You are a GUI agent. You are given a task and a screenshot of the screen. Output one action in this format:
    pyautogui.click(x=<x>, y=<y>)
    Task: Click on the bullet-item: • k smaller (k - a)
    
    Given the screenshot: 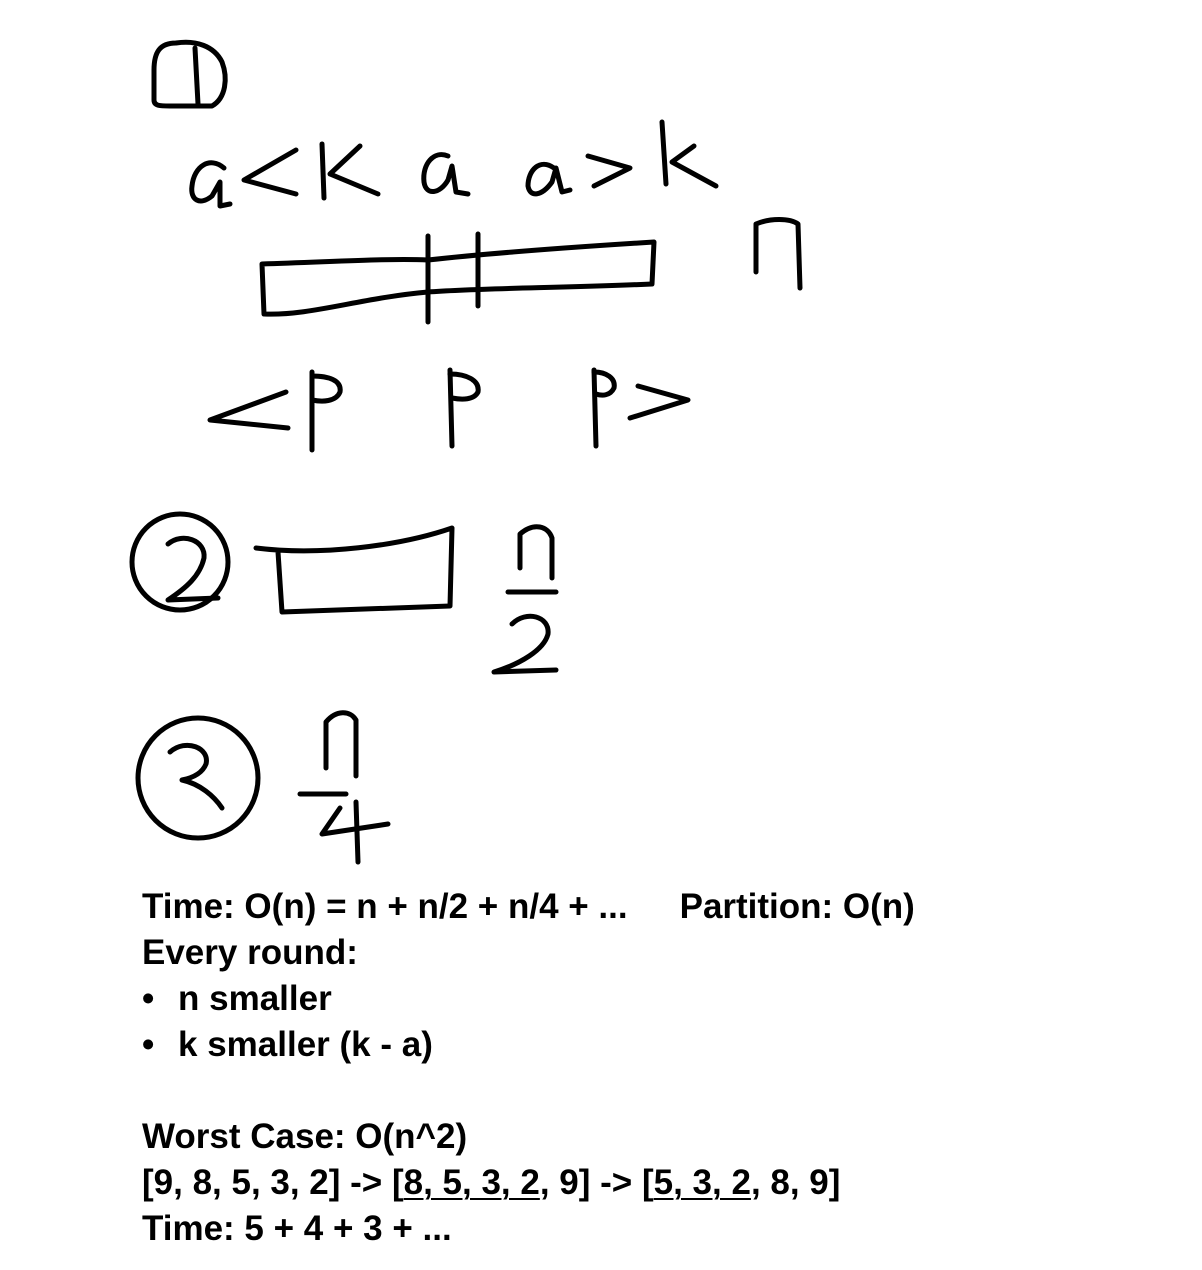 What is the action you would take?
    pyautogui.click(x=528, y=1045)
    